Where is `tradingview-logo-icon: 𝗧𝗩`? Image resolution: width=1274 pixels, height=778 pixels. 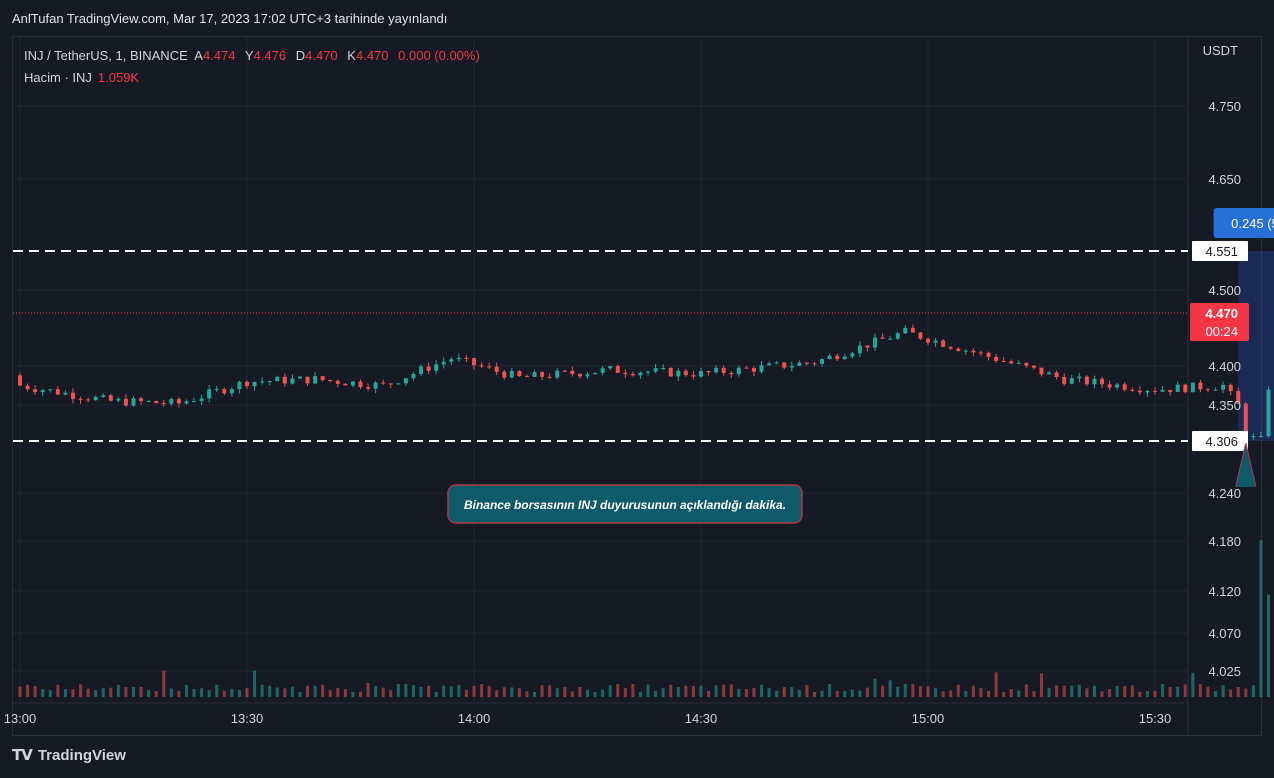
tradingview-logo-icon: 𝗧𝗩 is located at coordinates (22, 755).